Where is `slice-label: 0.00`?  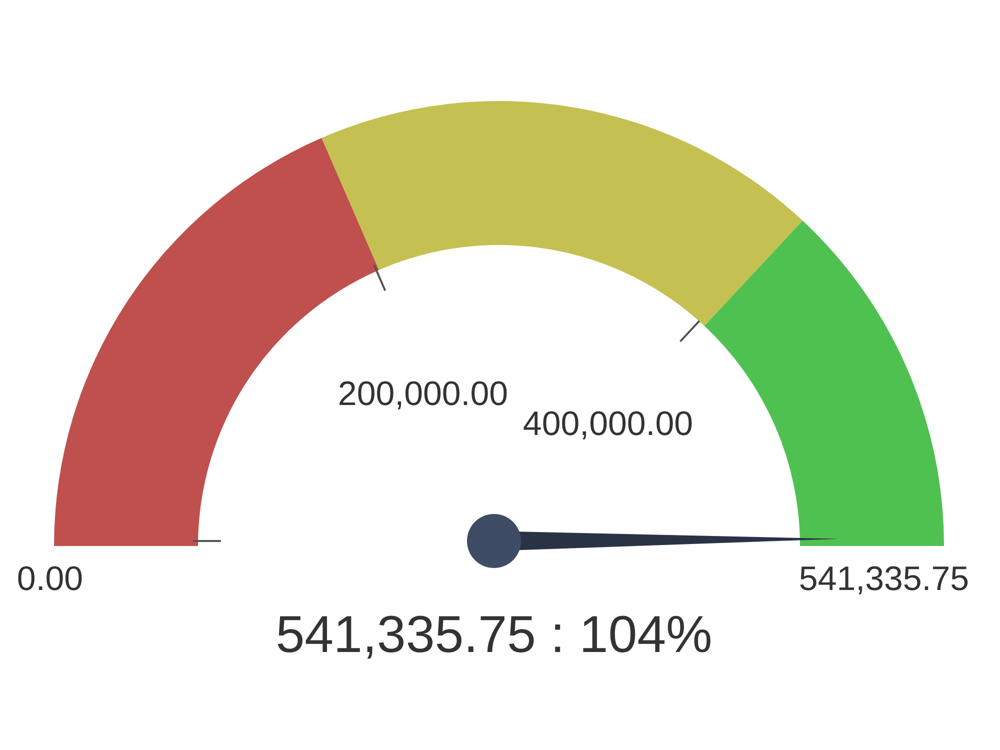 slice-label: 0.00 is located at coordinates (50, 579).